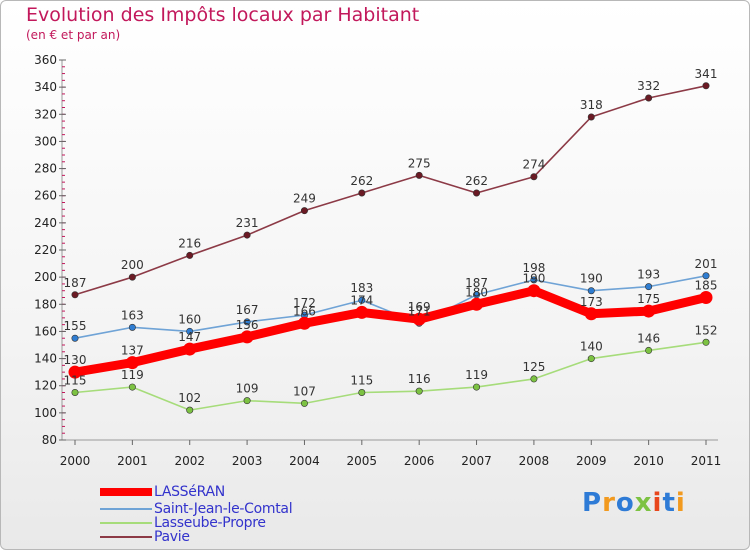 The height and width of the screenshot is (550, 750). I want to click on data-label-saint-jean-le-comtal: 198, so click(533, 268).